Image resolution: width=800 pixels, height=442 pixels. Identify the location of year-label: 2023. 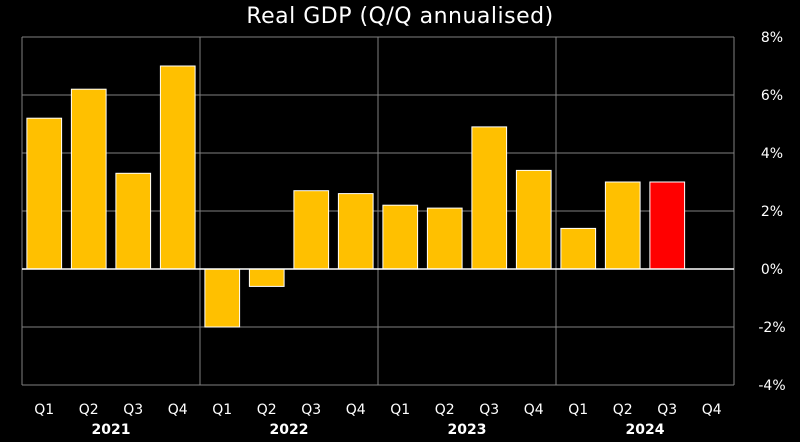
(467, 430).